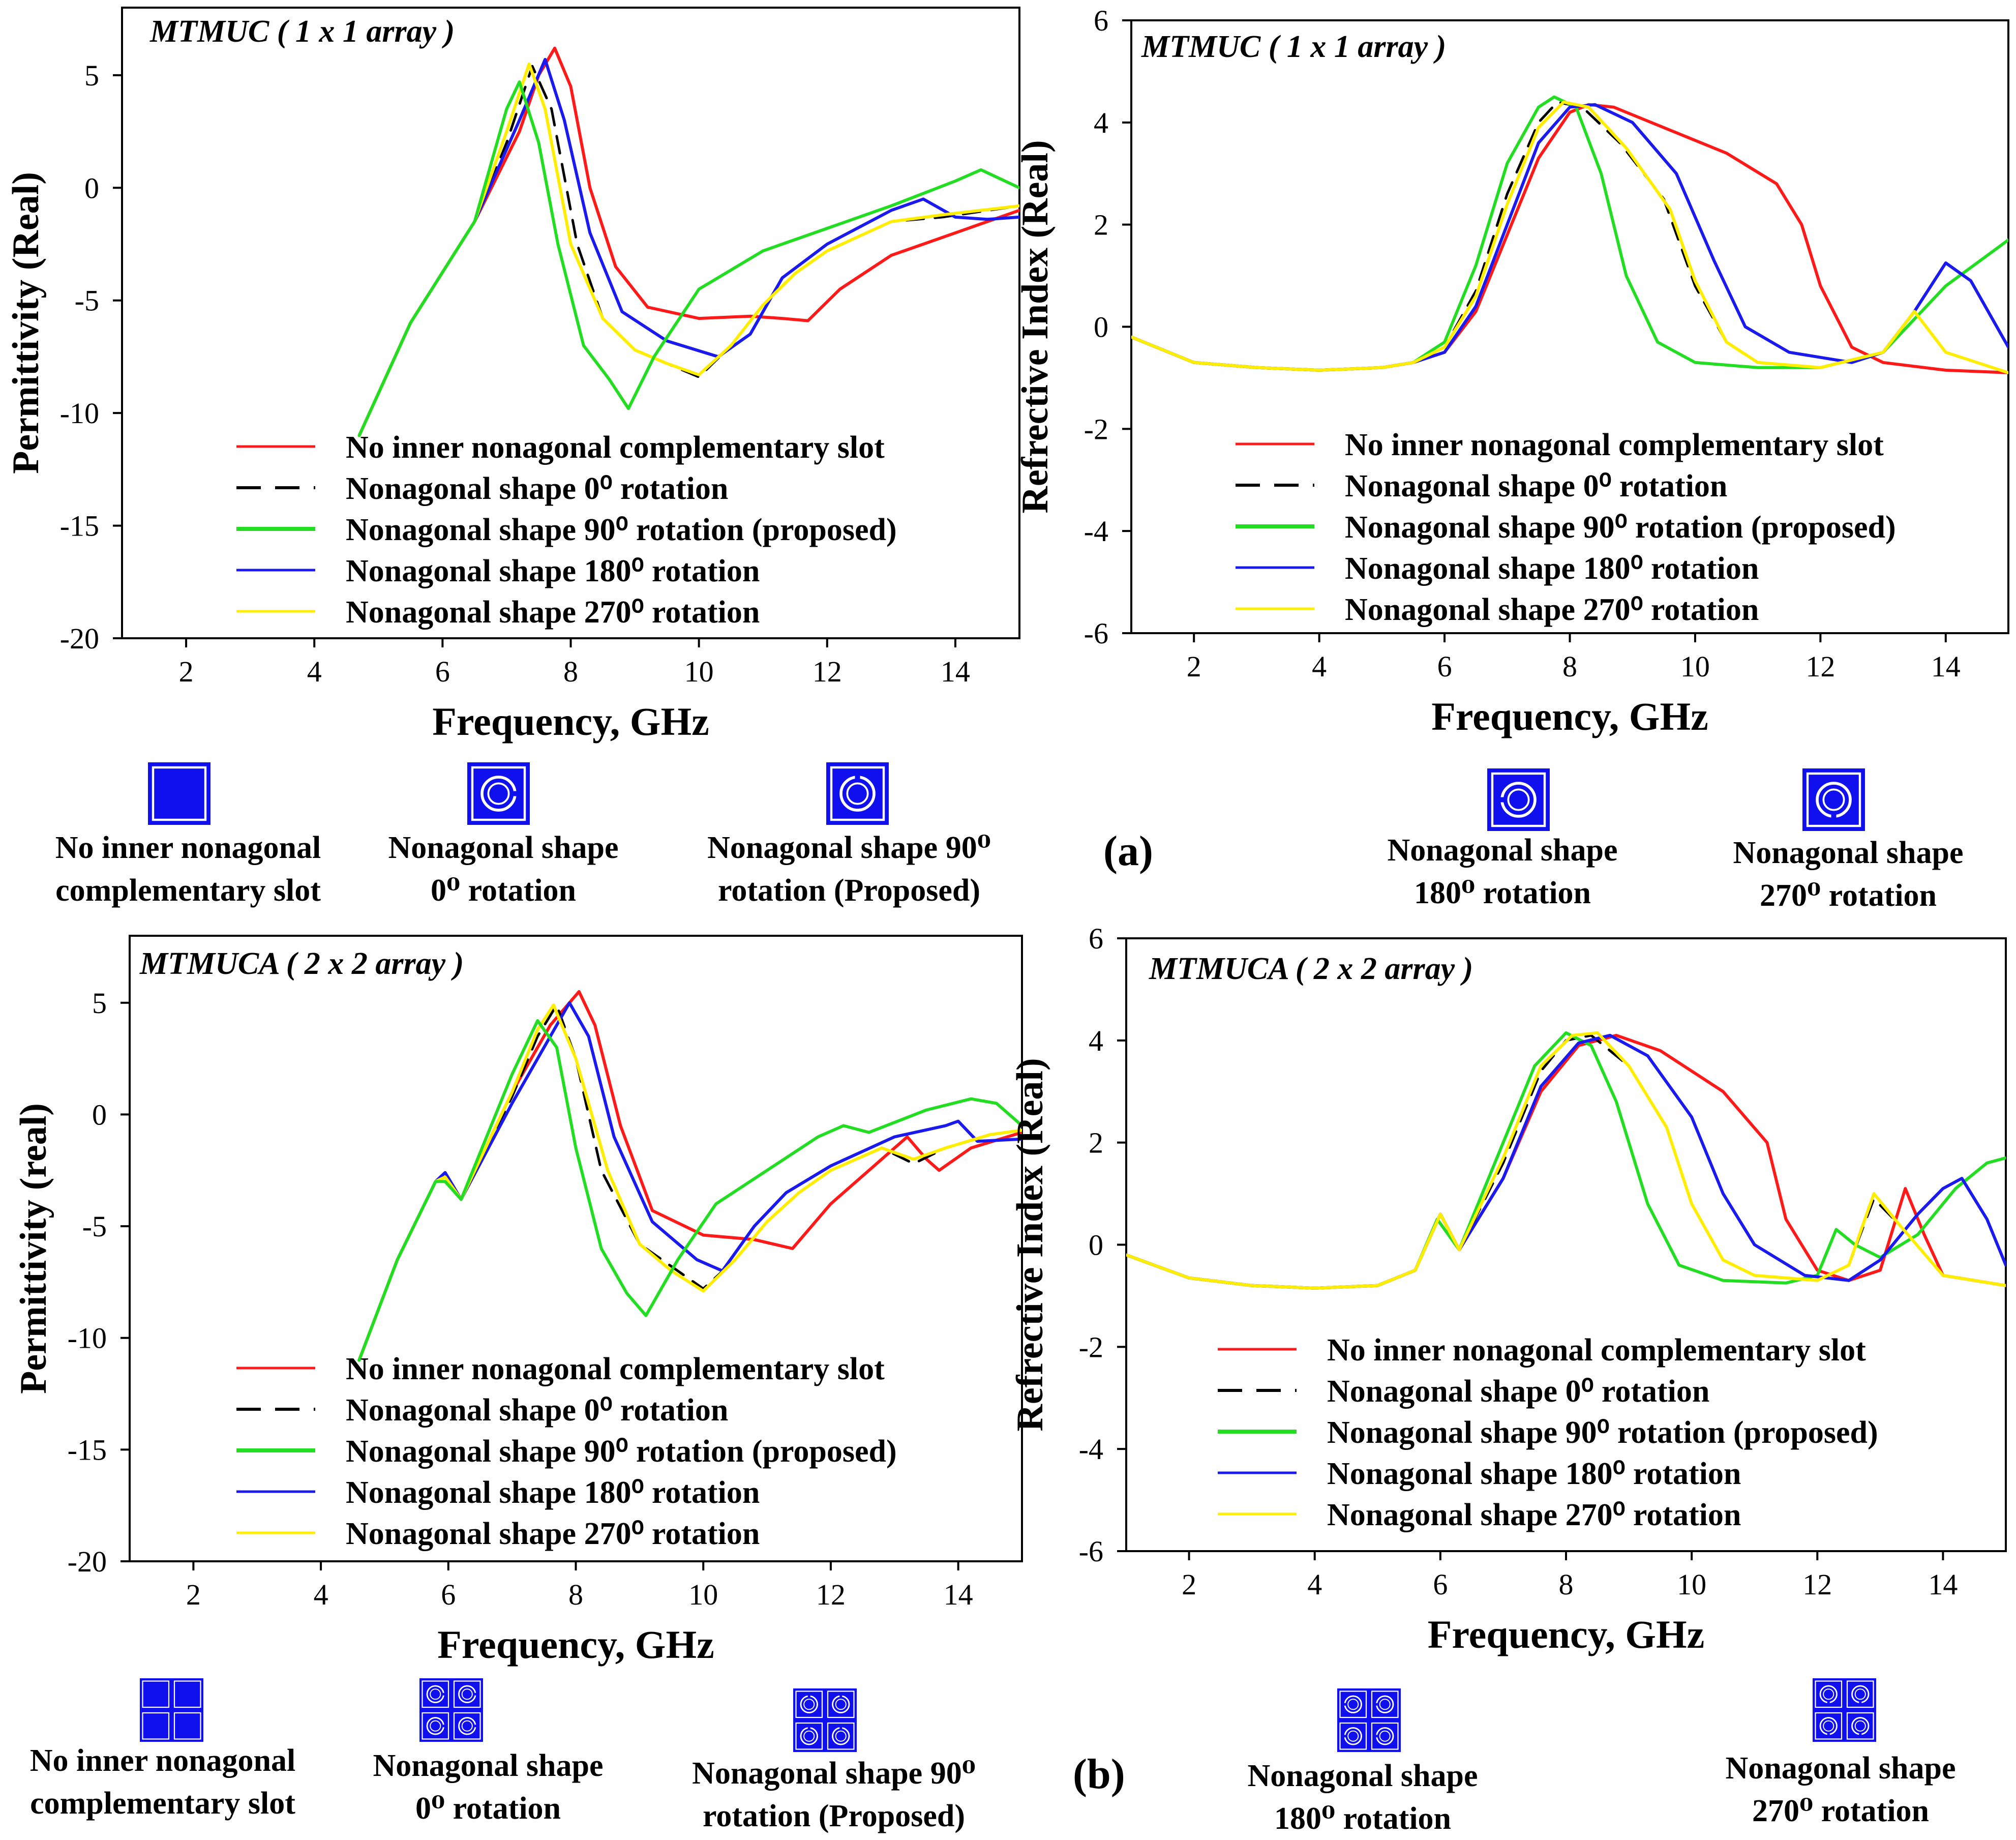 The width and height of the screenshot is (2016, 1840). I want to click on y-axis-label: Permittivity (Real), so click(26, 323).